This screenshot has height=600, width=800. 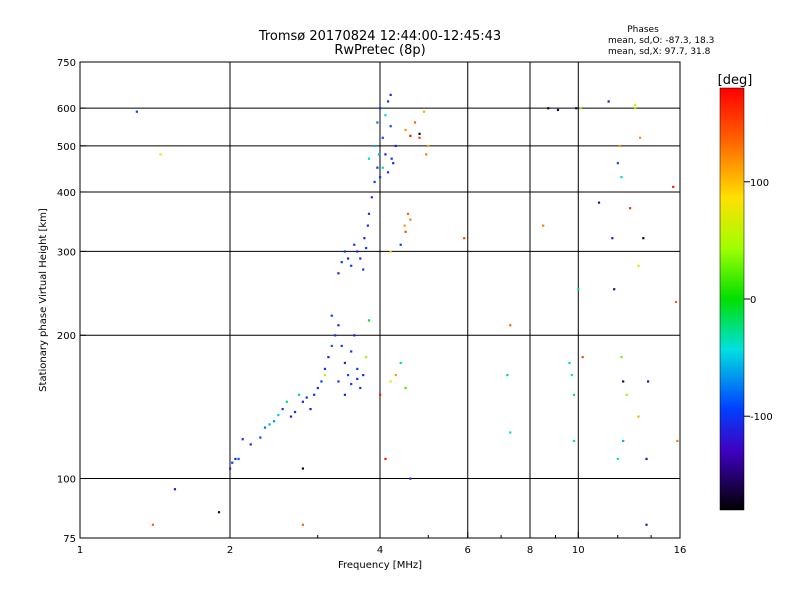 What do you see at coordinates (71, 301) in the screenshot?
I see `y-axis-ticks: 75 100 200 300 400 500 600 750` at bounding box center [71, 301].